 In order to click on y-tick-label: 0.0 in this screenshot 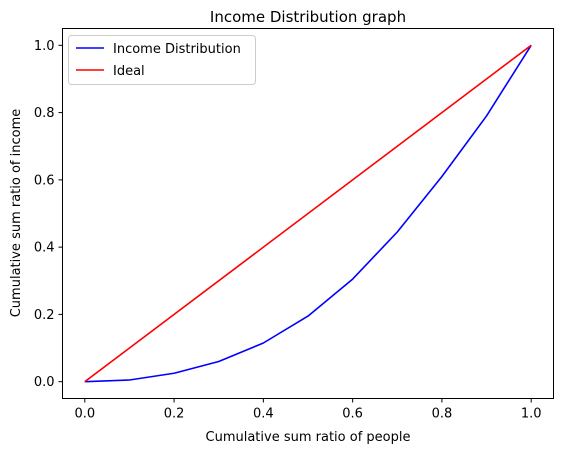, I will do `click(44, 382)`.